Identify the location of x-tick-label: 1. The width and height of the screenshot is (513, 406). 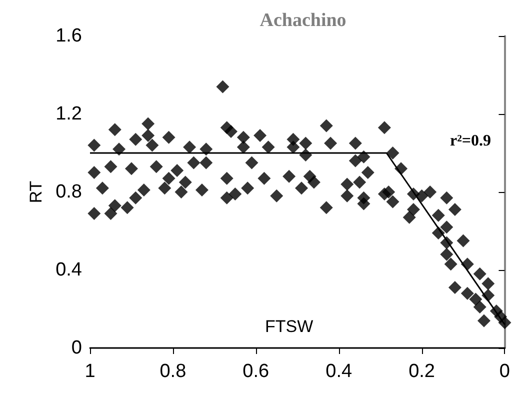
(90, 371).